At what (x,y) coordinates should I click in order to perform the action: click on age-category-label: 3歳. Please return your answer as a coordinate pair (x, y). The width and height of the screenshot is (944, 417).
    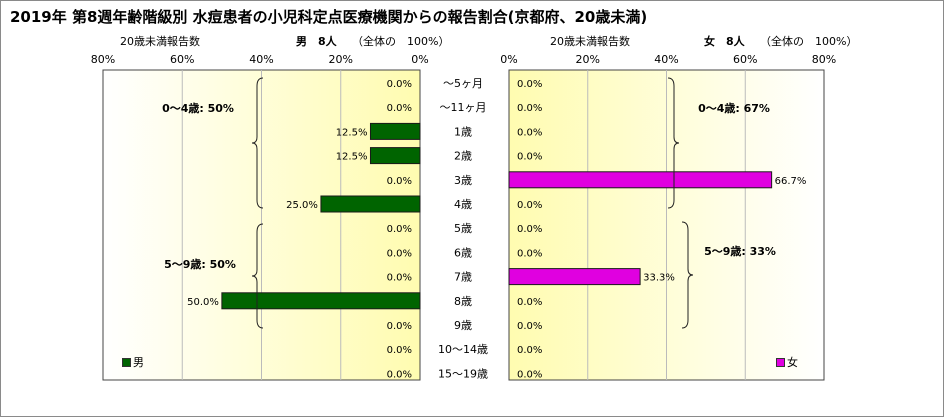
    Looking at the image, I should click on (463, 180).